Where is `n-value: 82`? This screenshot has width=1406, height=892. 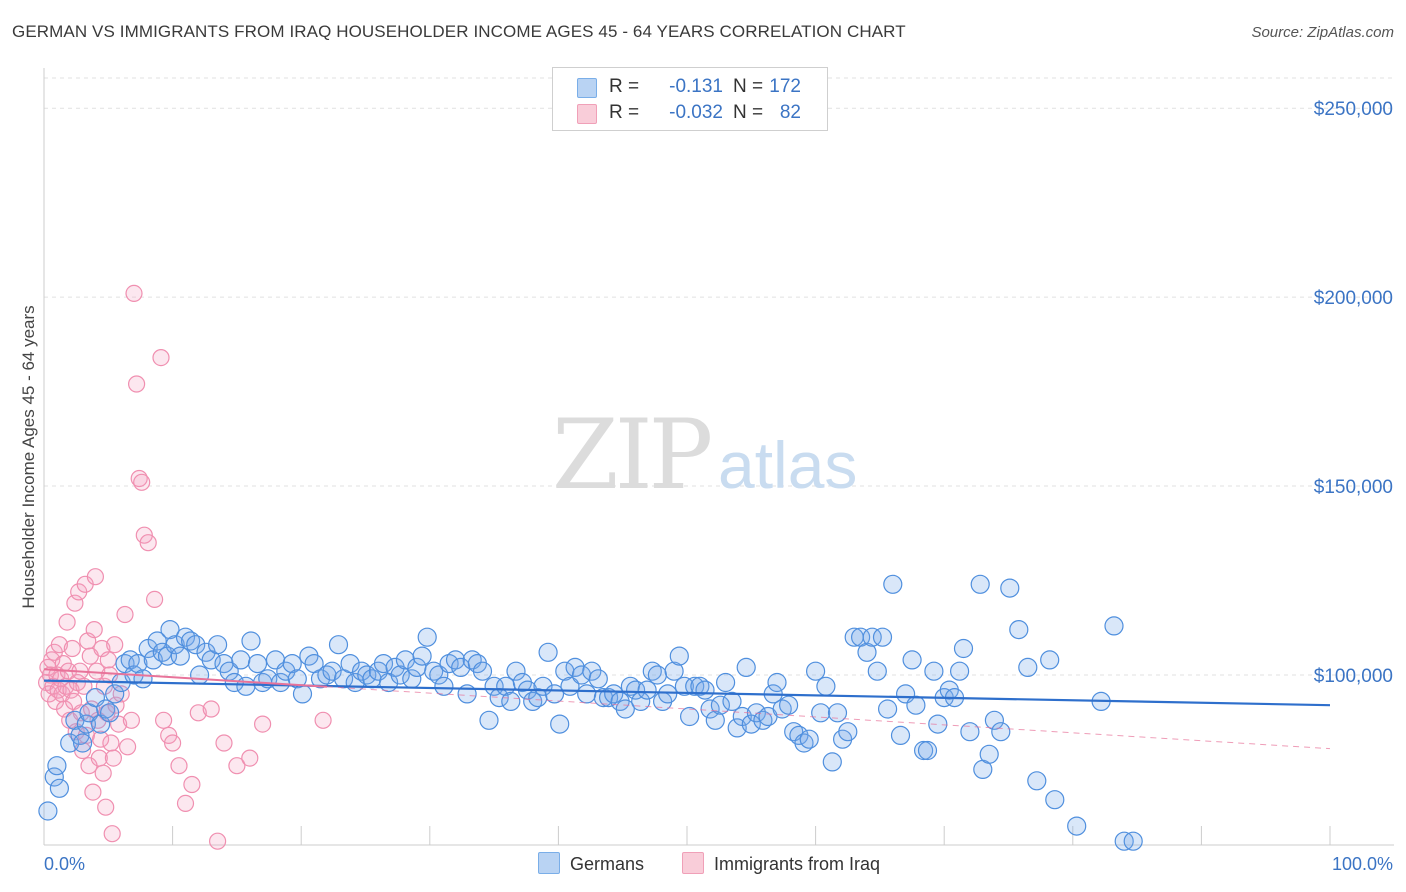
n-value: 82 is located at coordinates (790, 112).